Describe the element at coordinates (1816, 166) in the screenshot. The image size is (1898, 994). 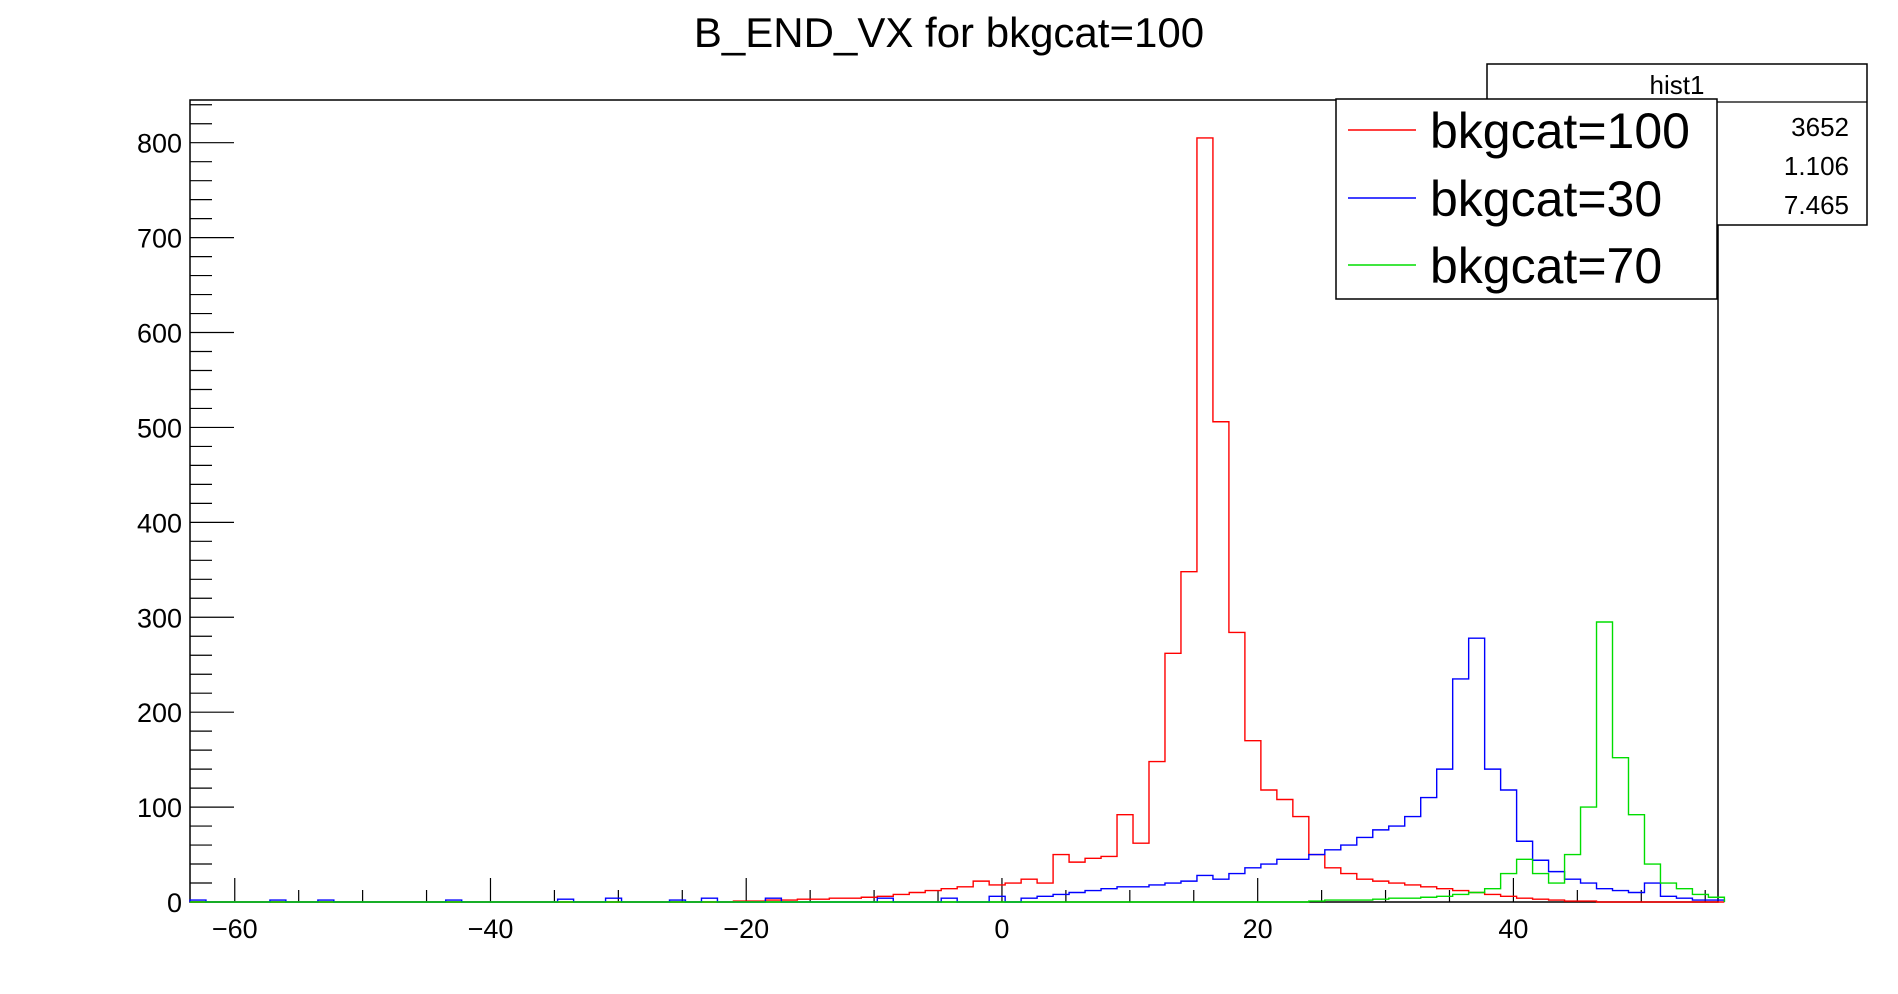
I see `stats-mean-value: 1.106` at that location.